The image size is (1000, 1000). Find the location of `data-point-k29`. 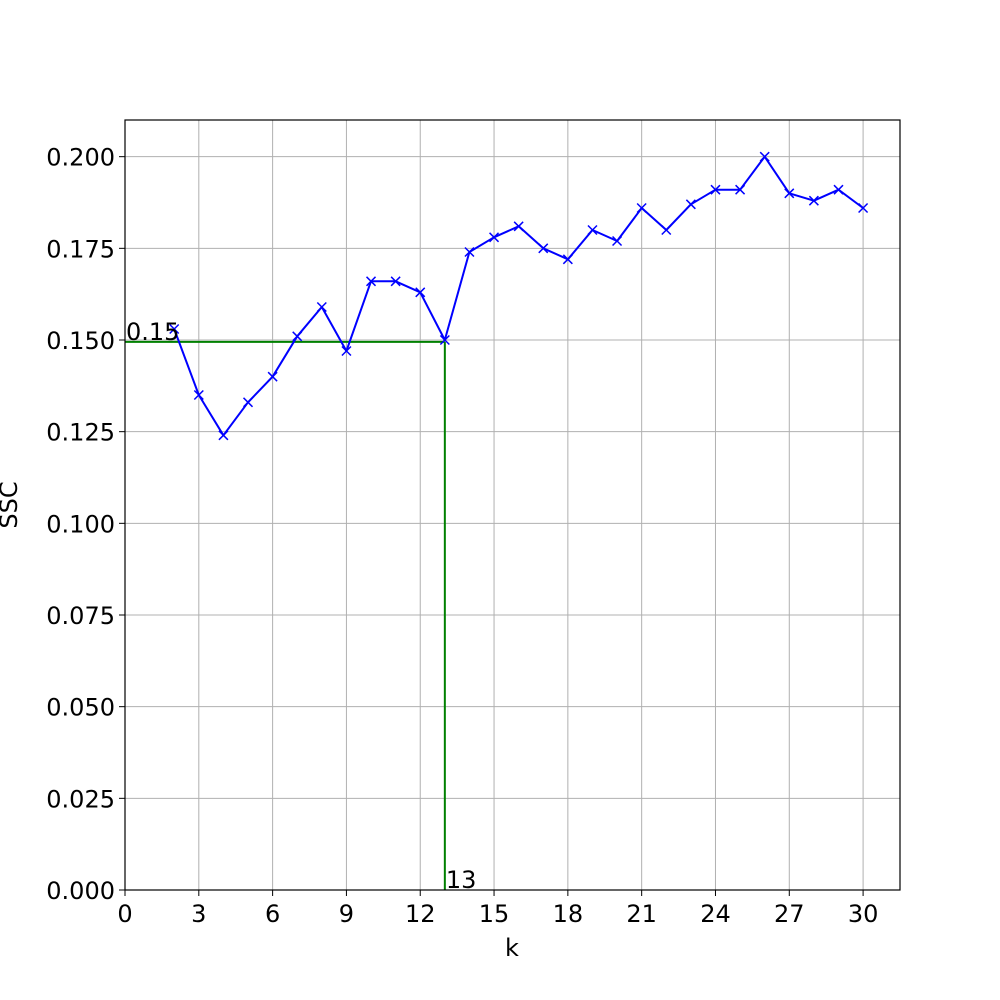

data-point-k29 is located at coordinates (838, 189).